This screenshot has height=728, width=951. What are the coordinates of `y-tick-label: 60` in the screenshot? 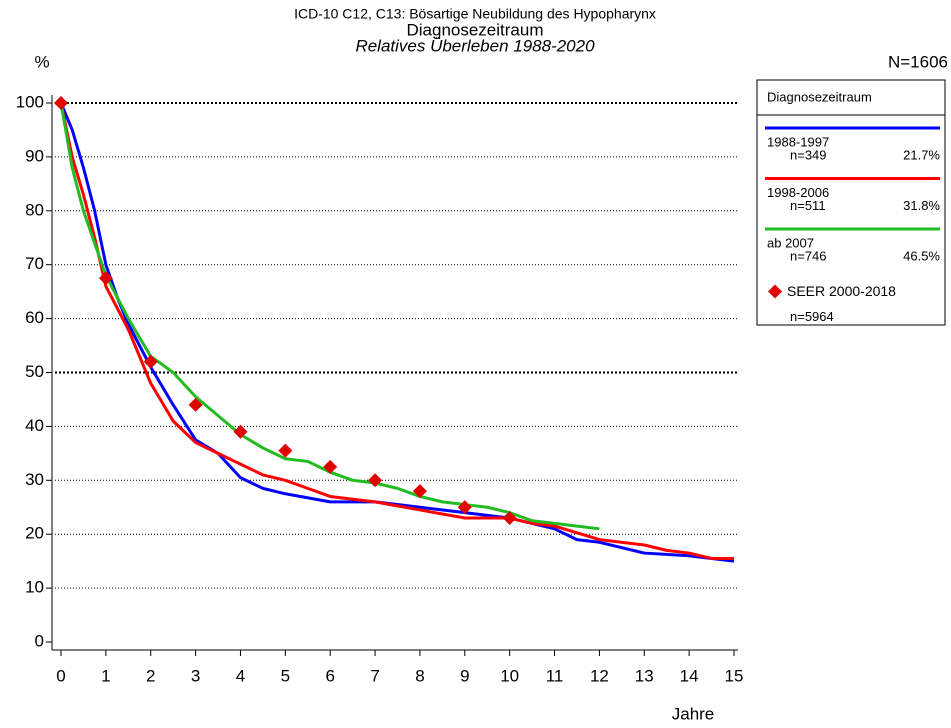 It's located at (34, 317).